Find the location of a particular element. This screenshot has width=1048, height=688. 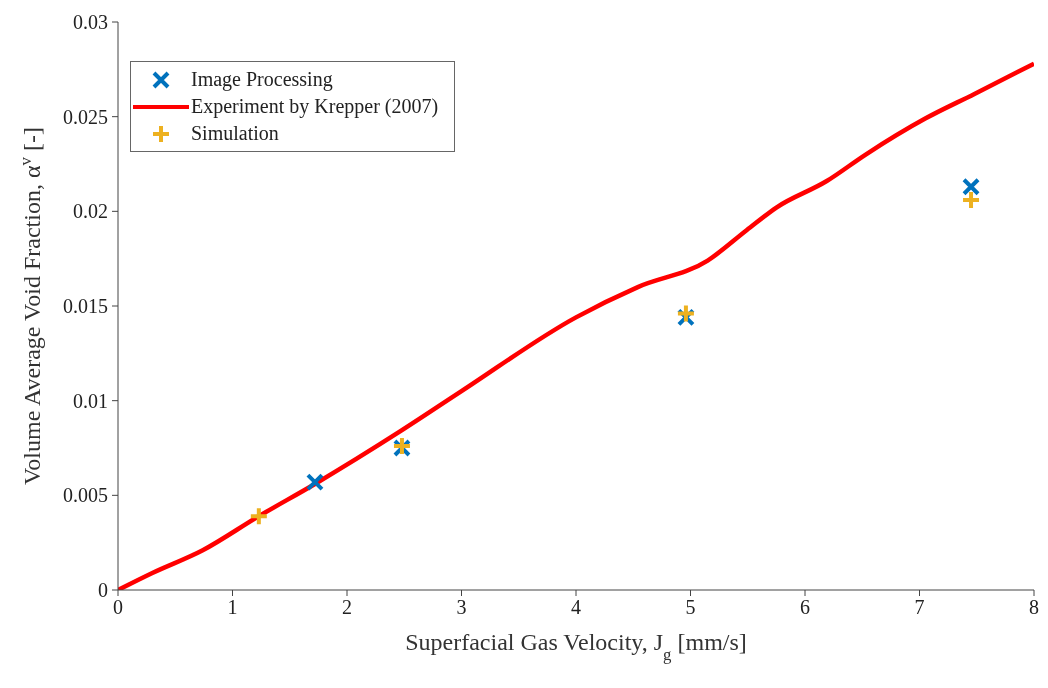

x-tick-label: 7 is located at coordinates (919, 607).